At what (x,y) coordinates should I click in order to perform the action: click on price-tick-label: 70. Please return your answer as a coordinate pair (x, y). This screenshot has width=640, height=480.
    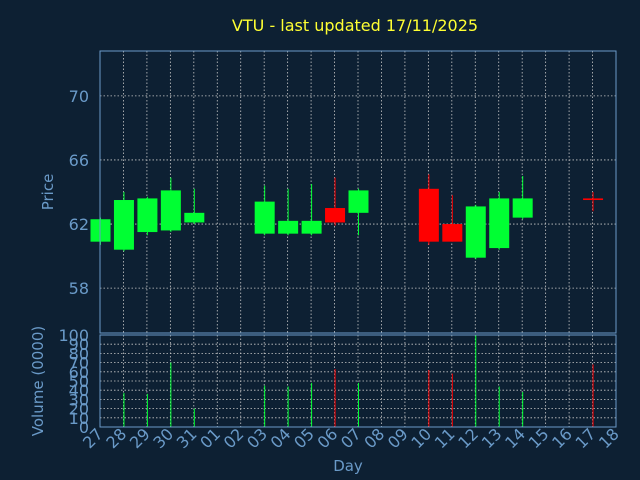
    Looking at the image, I should click on (79, 96).